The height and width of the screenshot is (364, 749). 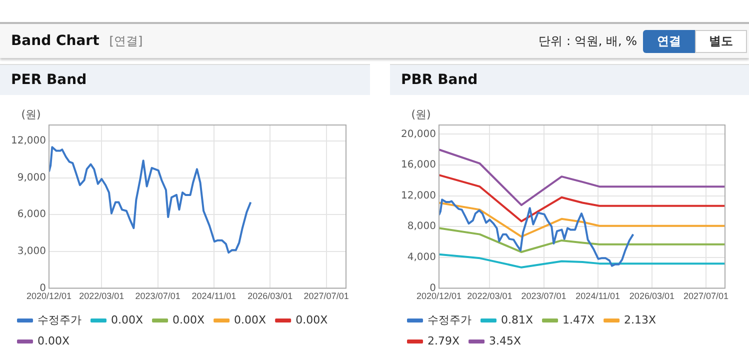 I want to click on chart-title: PBR Band, so click(x=569, y=79).